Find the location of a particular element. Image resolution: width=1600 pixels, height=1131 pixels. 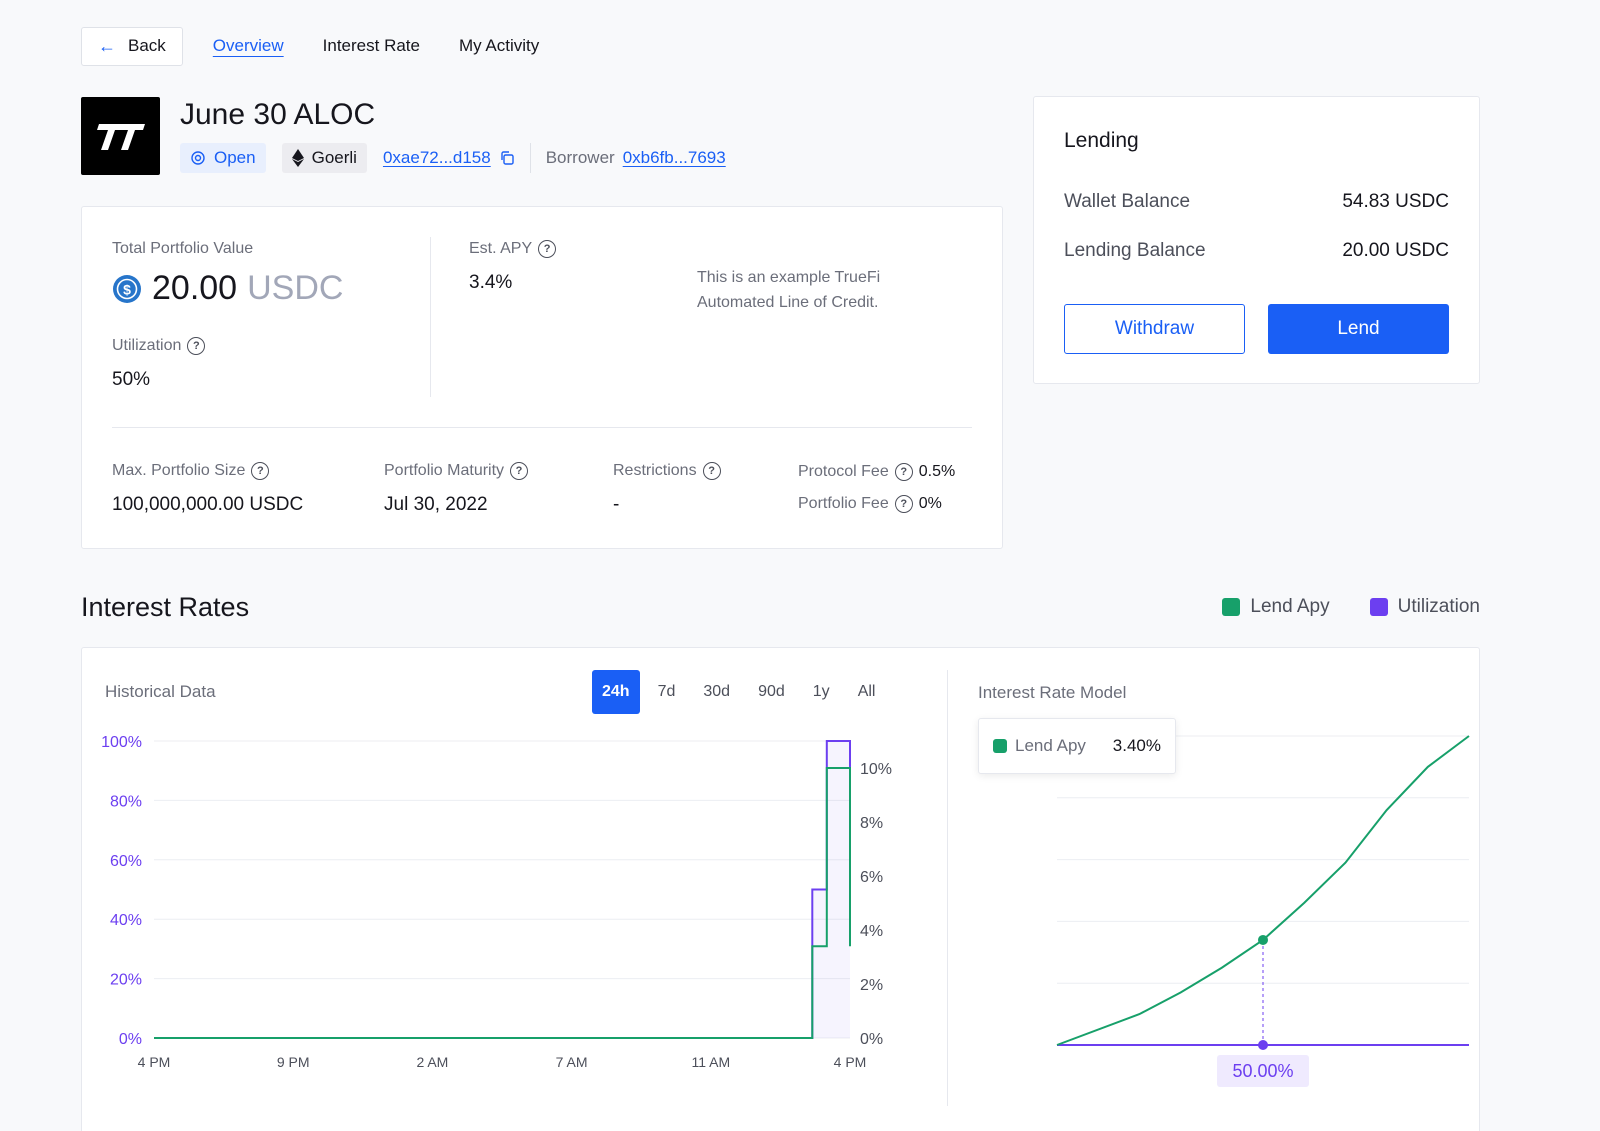

range-24h: 24h is located at coordinates (616, 692).